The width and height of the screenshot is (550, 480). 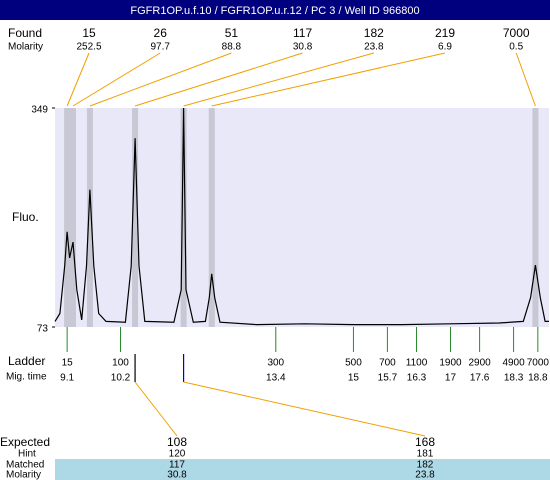 I want to click on found-size: 15, so click(x=89, y=33).